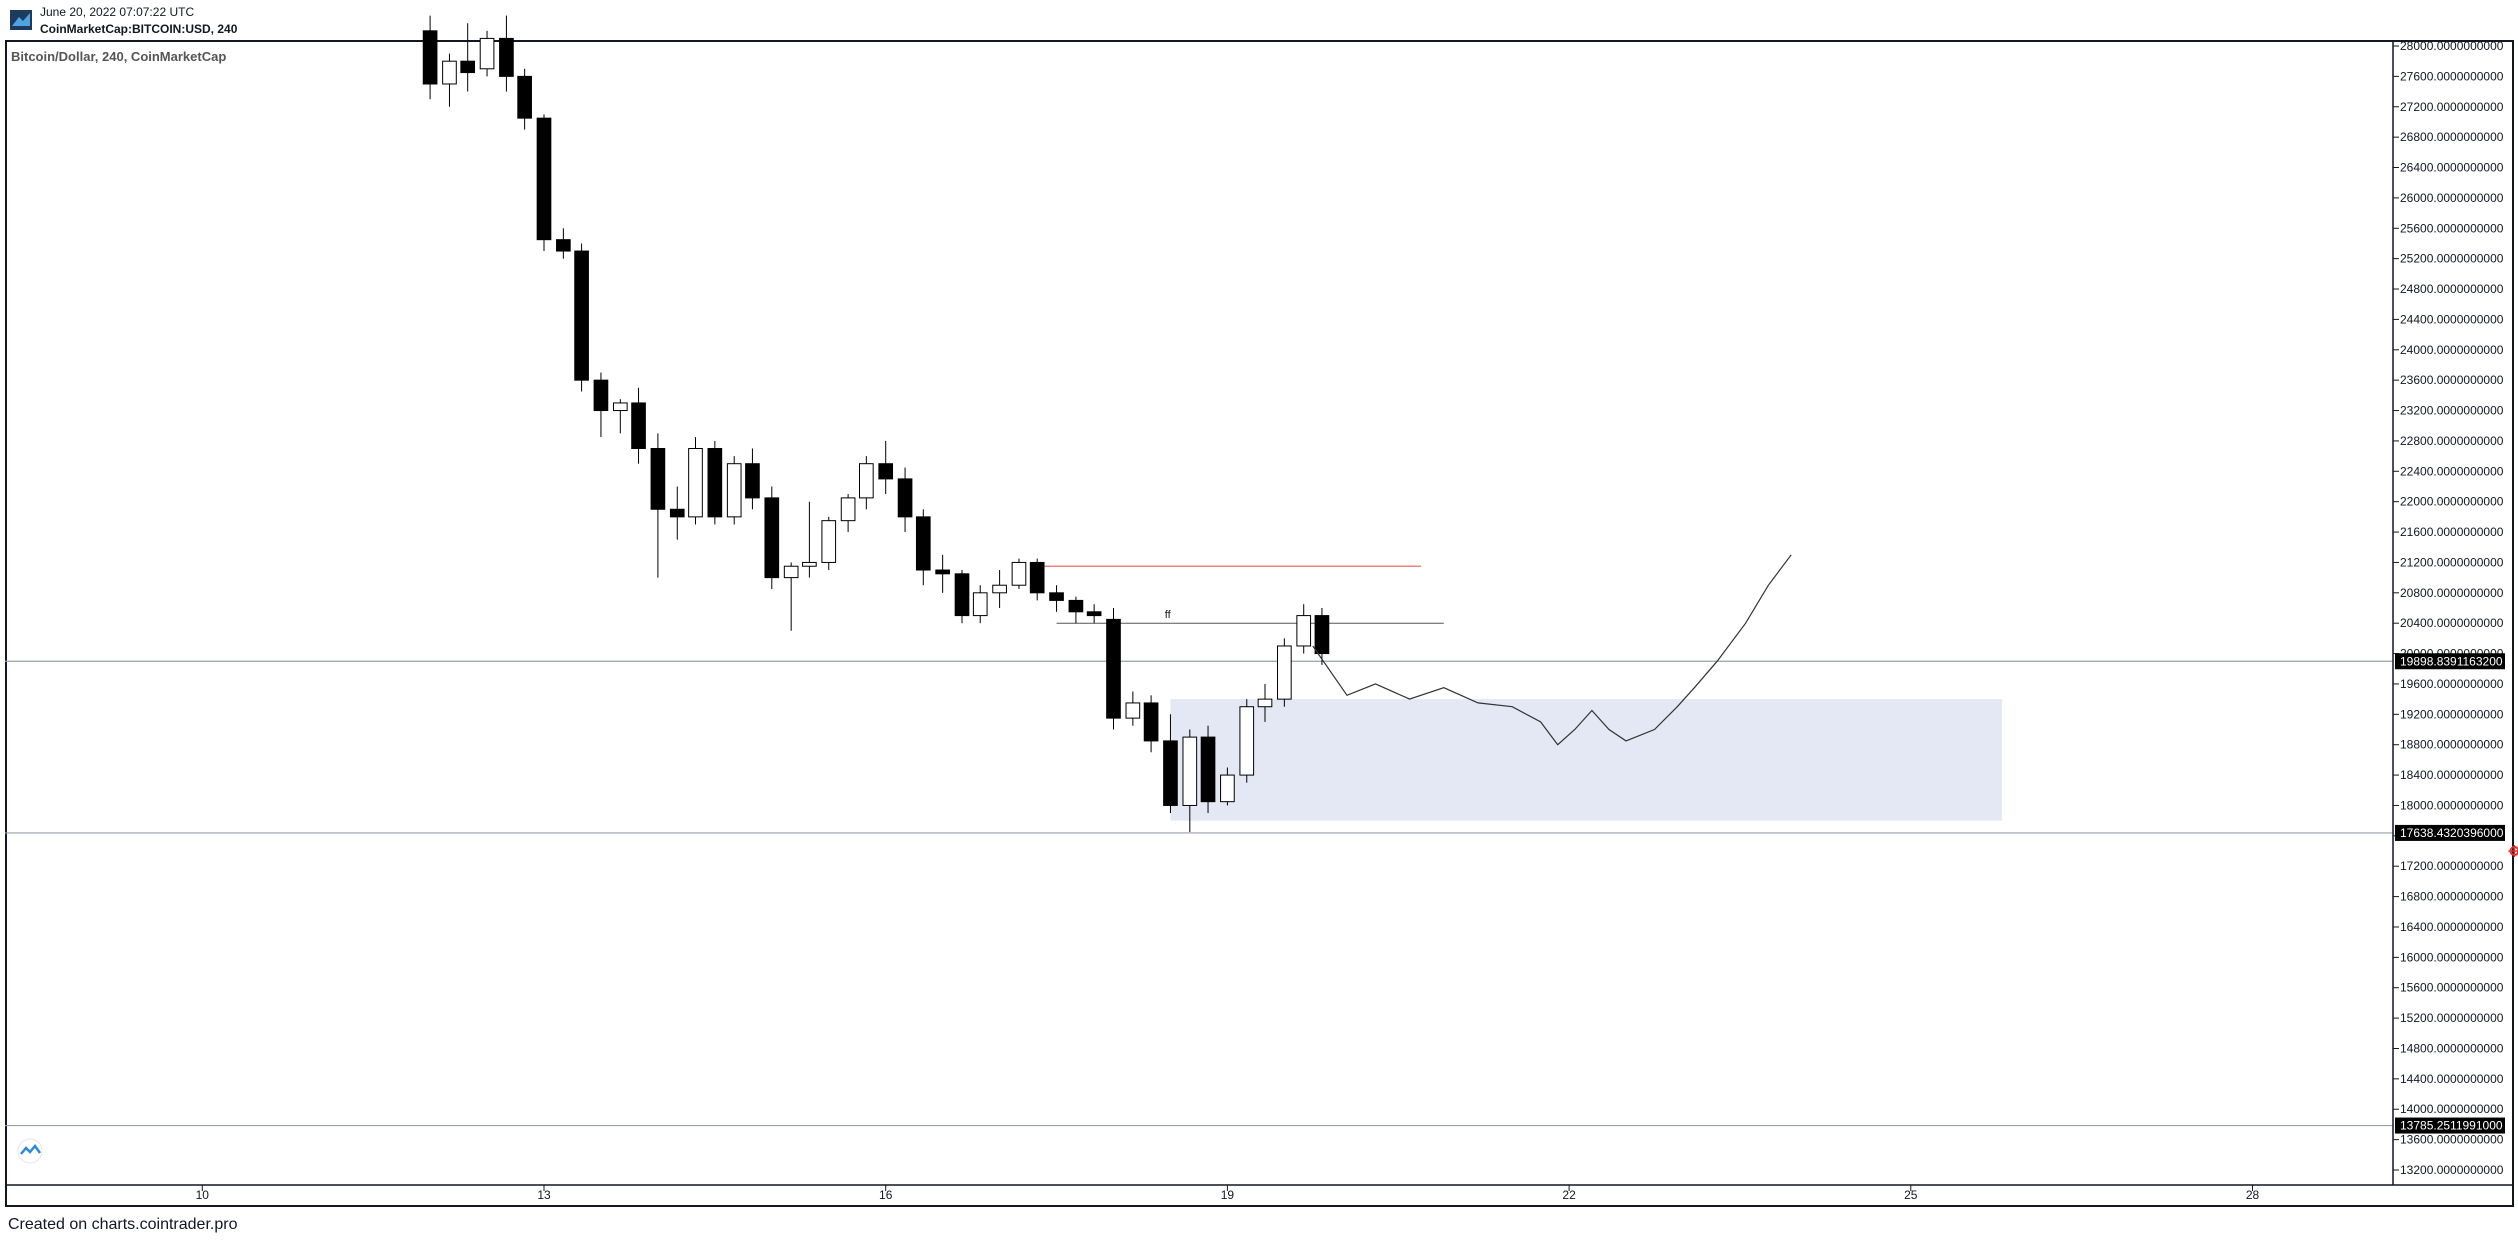  Describe the element at coordinates (2452, 411) in the screenshot. I see `y-tick-label-12: 23200.0000000000` at that location.